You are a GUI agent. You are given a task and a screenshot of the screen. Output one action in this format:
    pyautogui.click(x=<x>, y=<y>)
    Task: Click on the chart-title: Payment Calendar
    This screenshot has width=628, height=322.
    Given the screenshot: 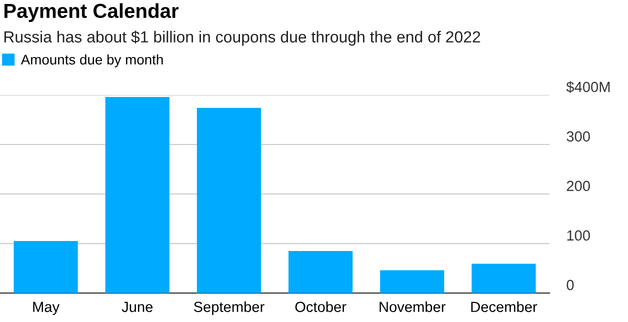 What is the action you would take?
    pyautogui.click(x=91, y=12)
    